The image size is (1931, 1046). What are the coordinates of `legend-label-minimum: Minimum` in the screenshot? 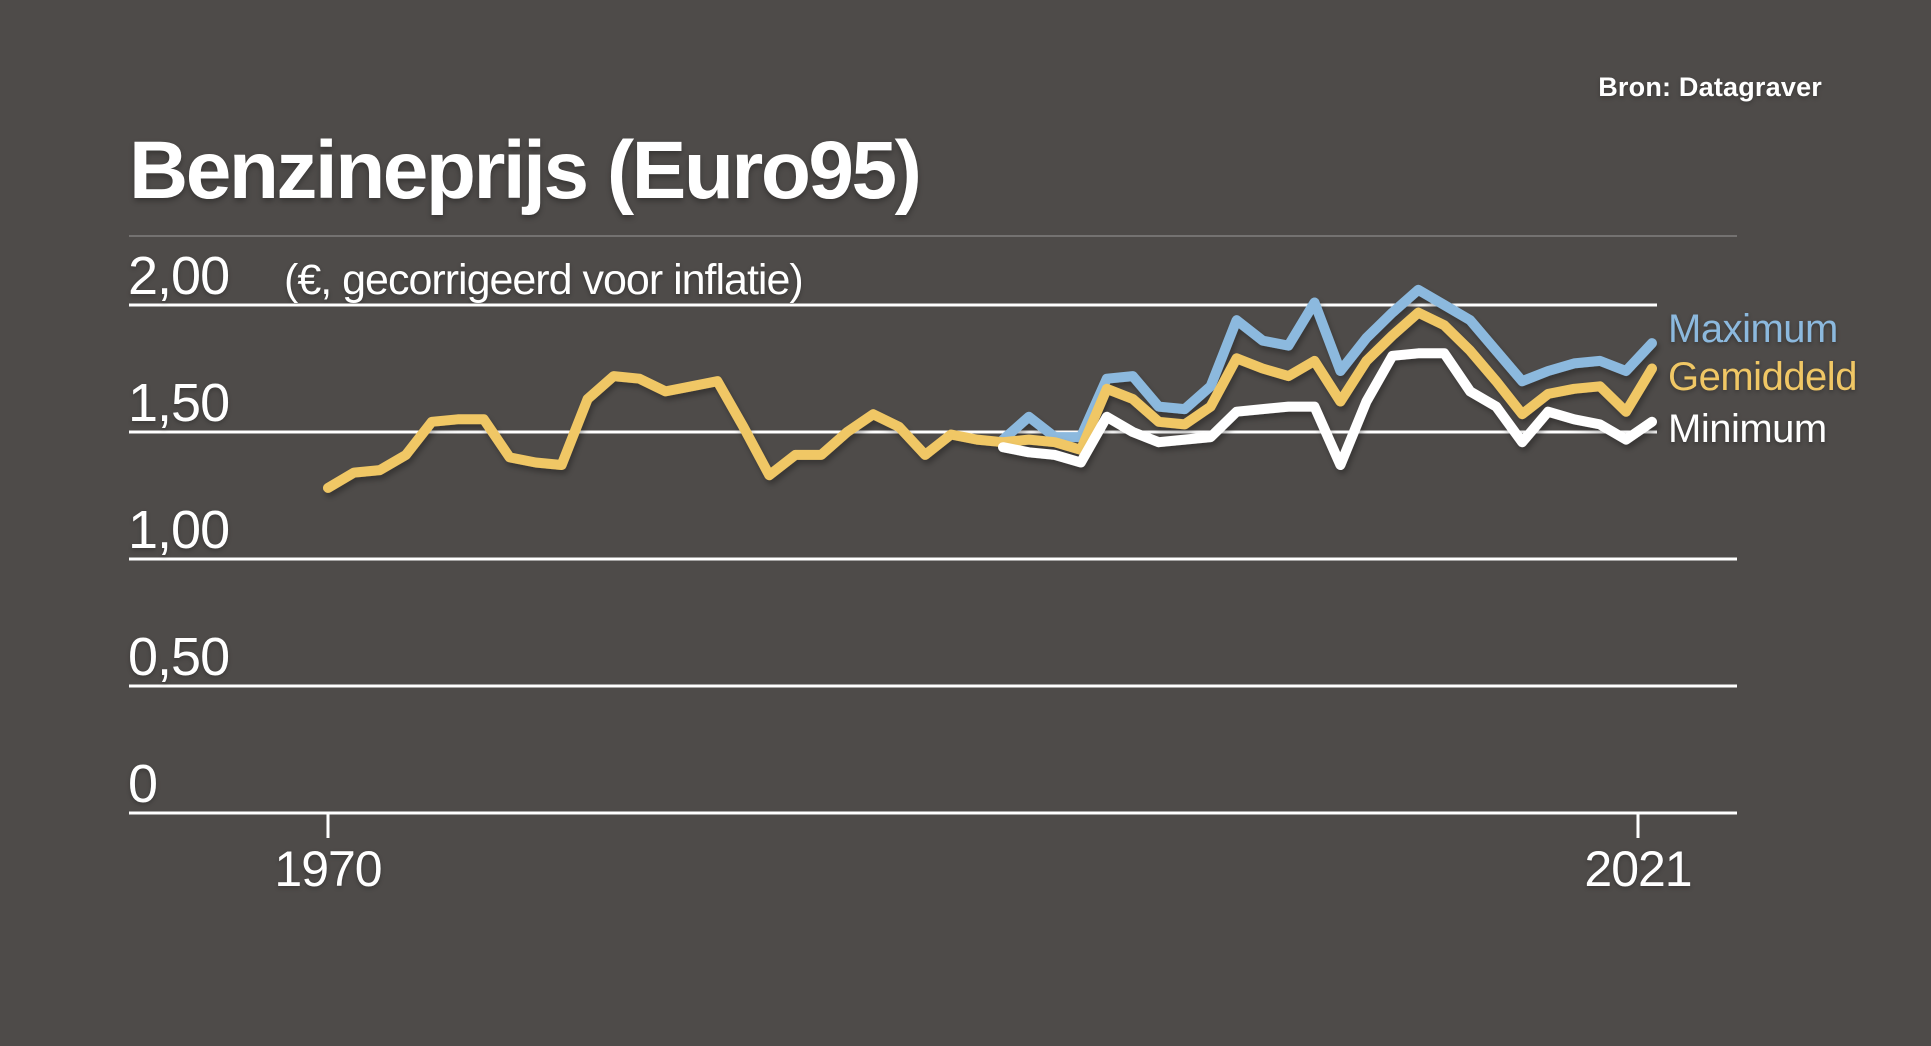 It's located at (1747, 429).